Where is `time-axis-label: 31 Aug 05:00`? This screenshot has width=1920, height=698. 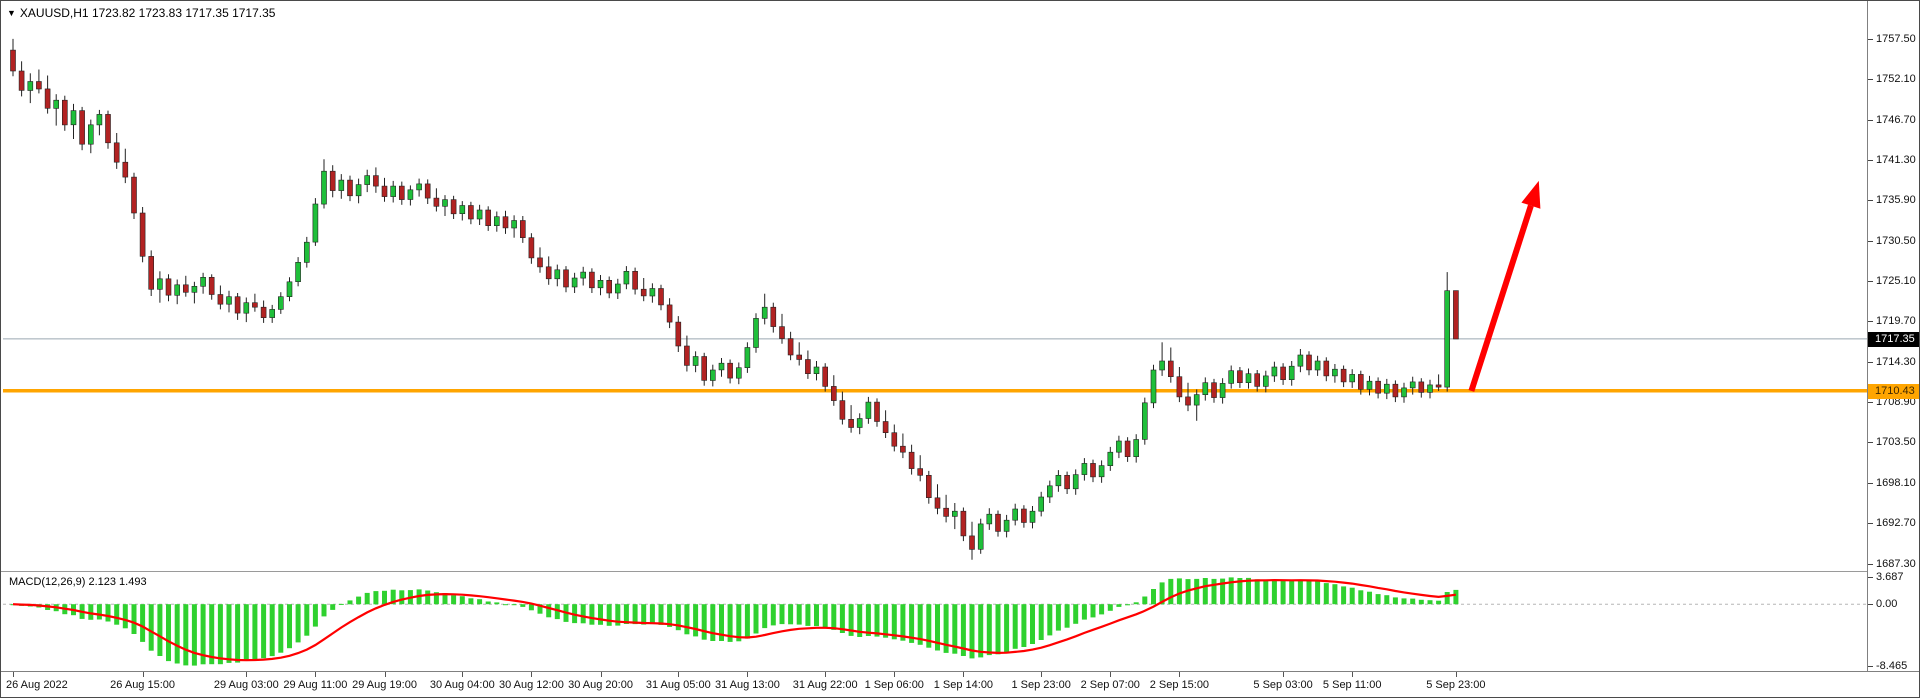
time-axis-label: 31 Aug 05:00 is located at coordinates (678, 685).